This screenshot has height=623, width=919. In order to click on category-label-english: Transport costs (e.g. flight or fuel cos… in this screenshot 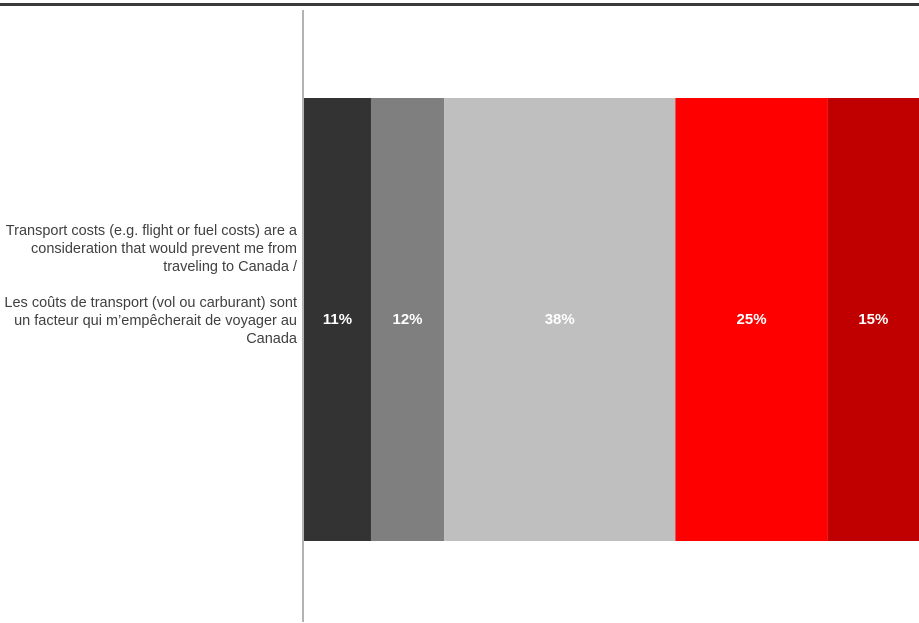, I will do `click(151, 249)`.